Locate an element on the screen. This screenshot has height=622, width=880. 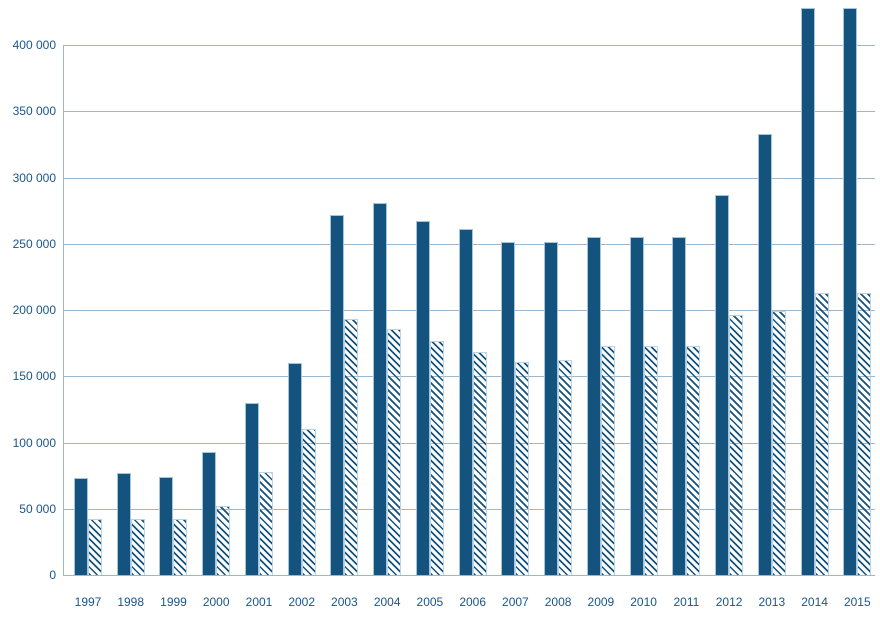
y-tick-label-400000: 400 000 is located at coordinates (34, 45).